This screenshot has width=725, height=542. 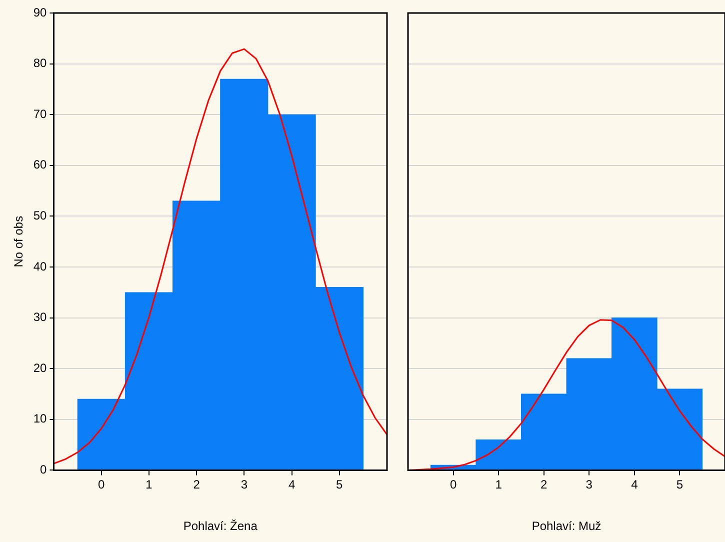 I want to click on y-tick-label: 70, so click(x=40, y=113).